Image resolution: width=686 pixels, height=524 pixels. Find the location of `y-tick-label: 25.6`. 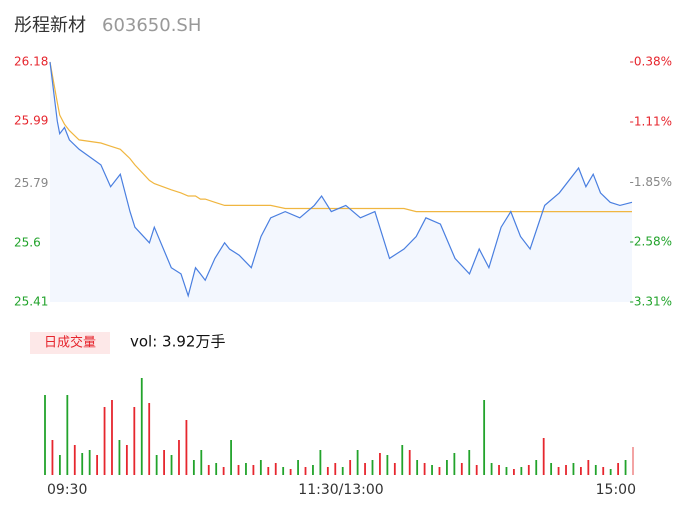

y-tick-label: 25.6 is located at coordinates (27, 242).